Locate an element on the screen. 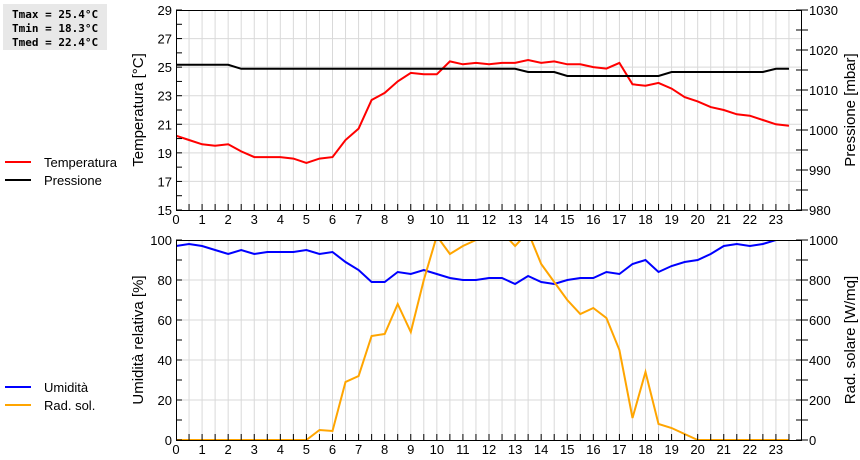  y-tick-label: 21 is located at coordinates (165, 124).